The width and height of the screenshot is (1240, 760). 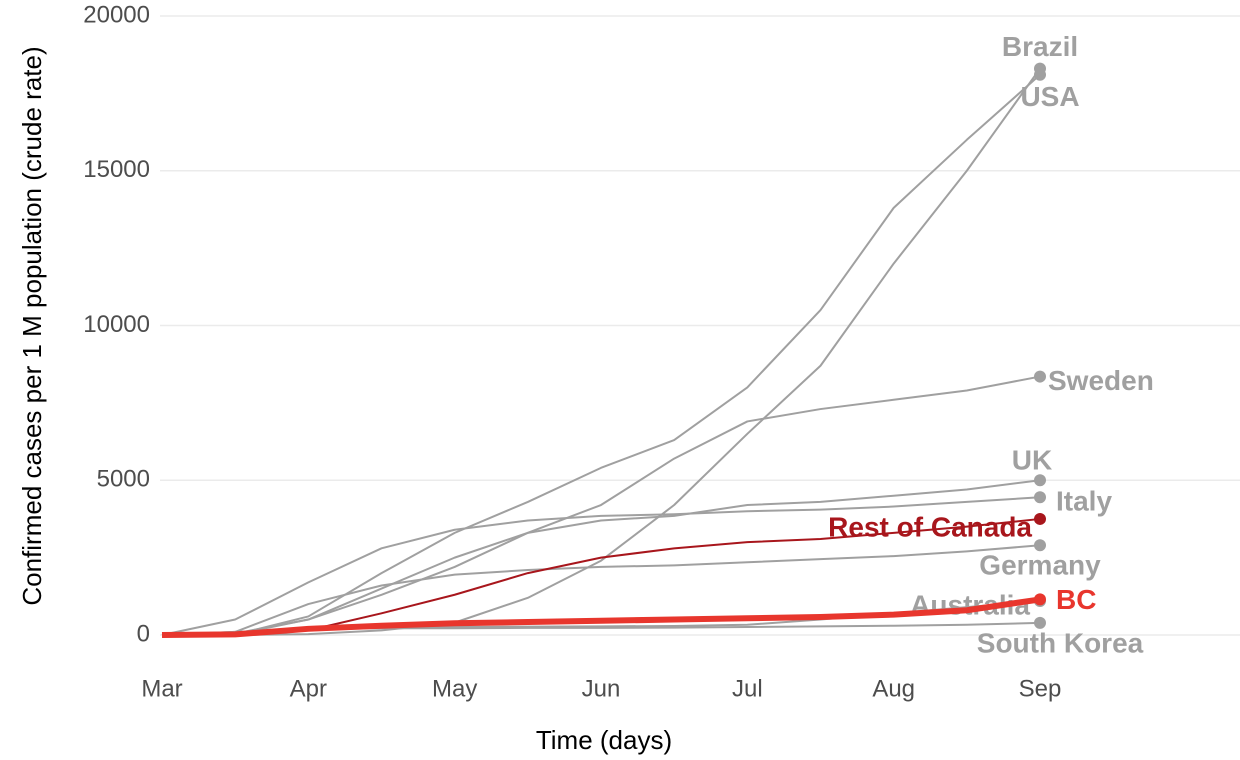 What do you see at coordinates (601, 688) in the screenshot?
I see `x-tick-label: Jun` at bounding box center [601, 688].